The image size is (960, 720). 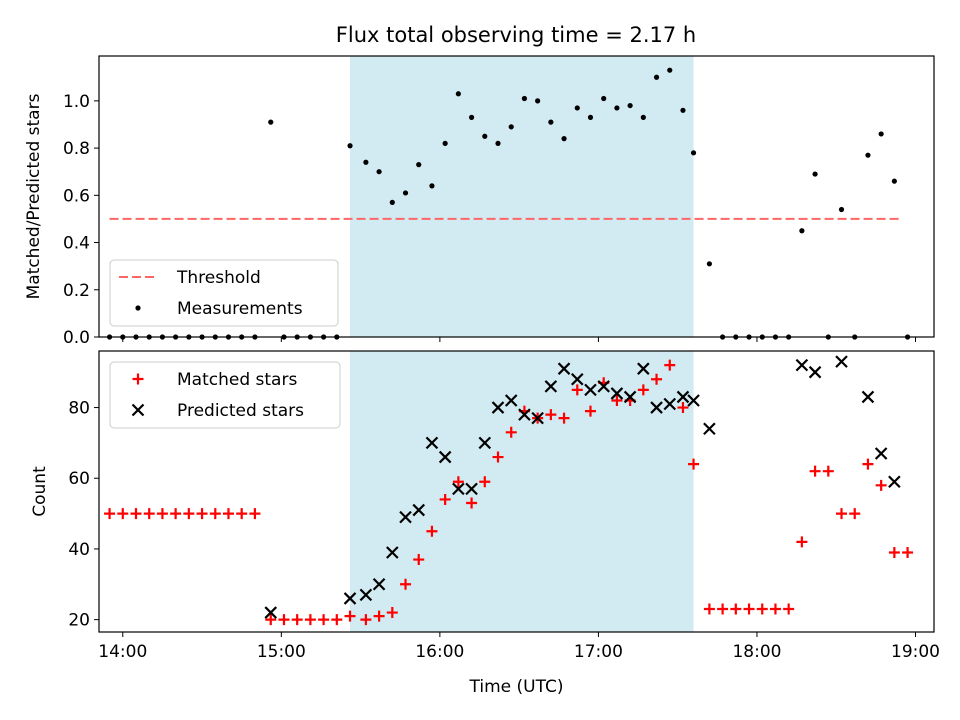 What do you see at coordinates (756, 652) in the screenshot?
I see `panel2-x-tick-label: 18:00` at bounding box center [756, 652].